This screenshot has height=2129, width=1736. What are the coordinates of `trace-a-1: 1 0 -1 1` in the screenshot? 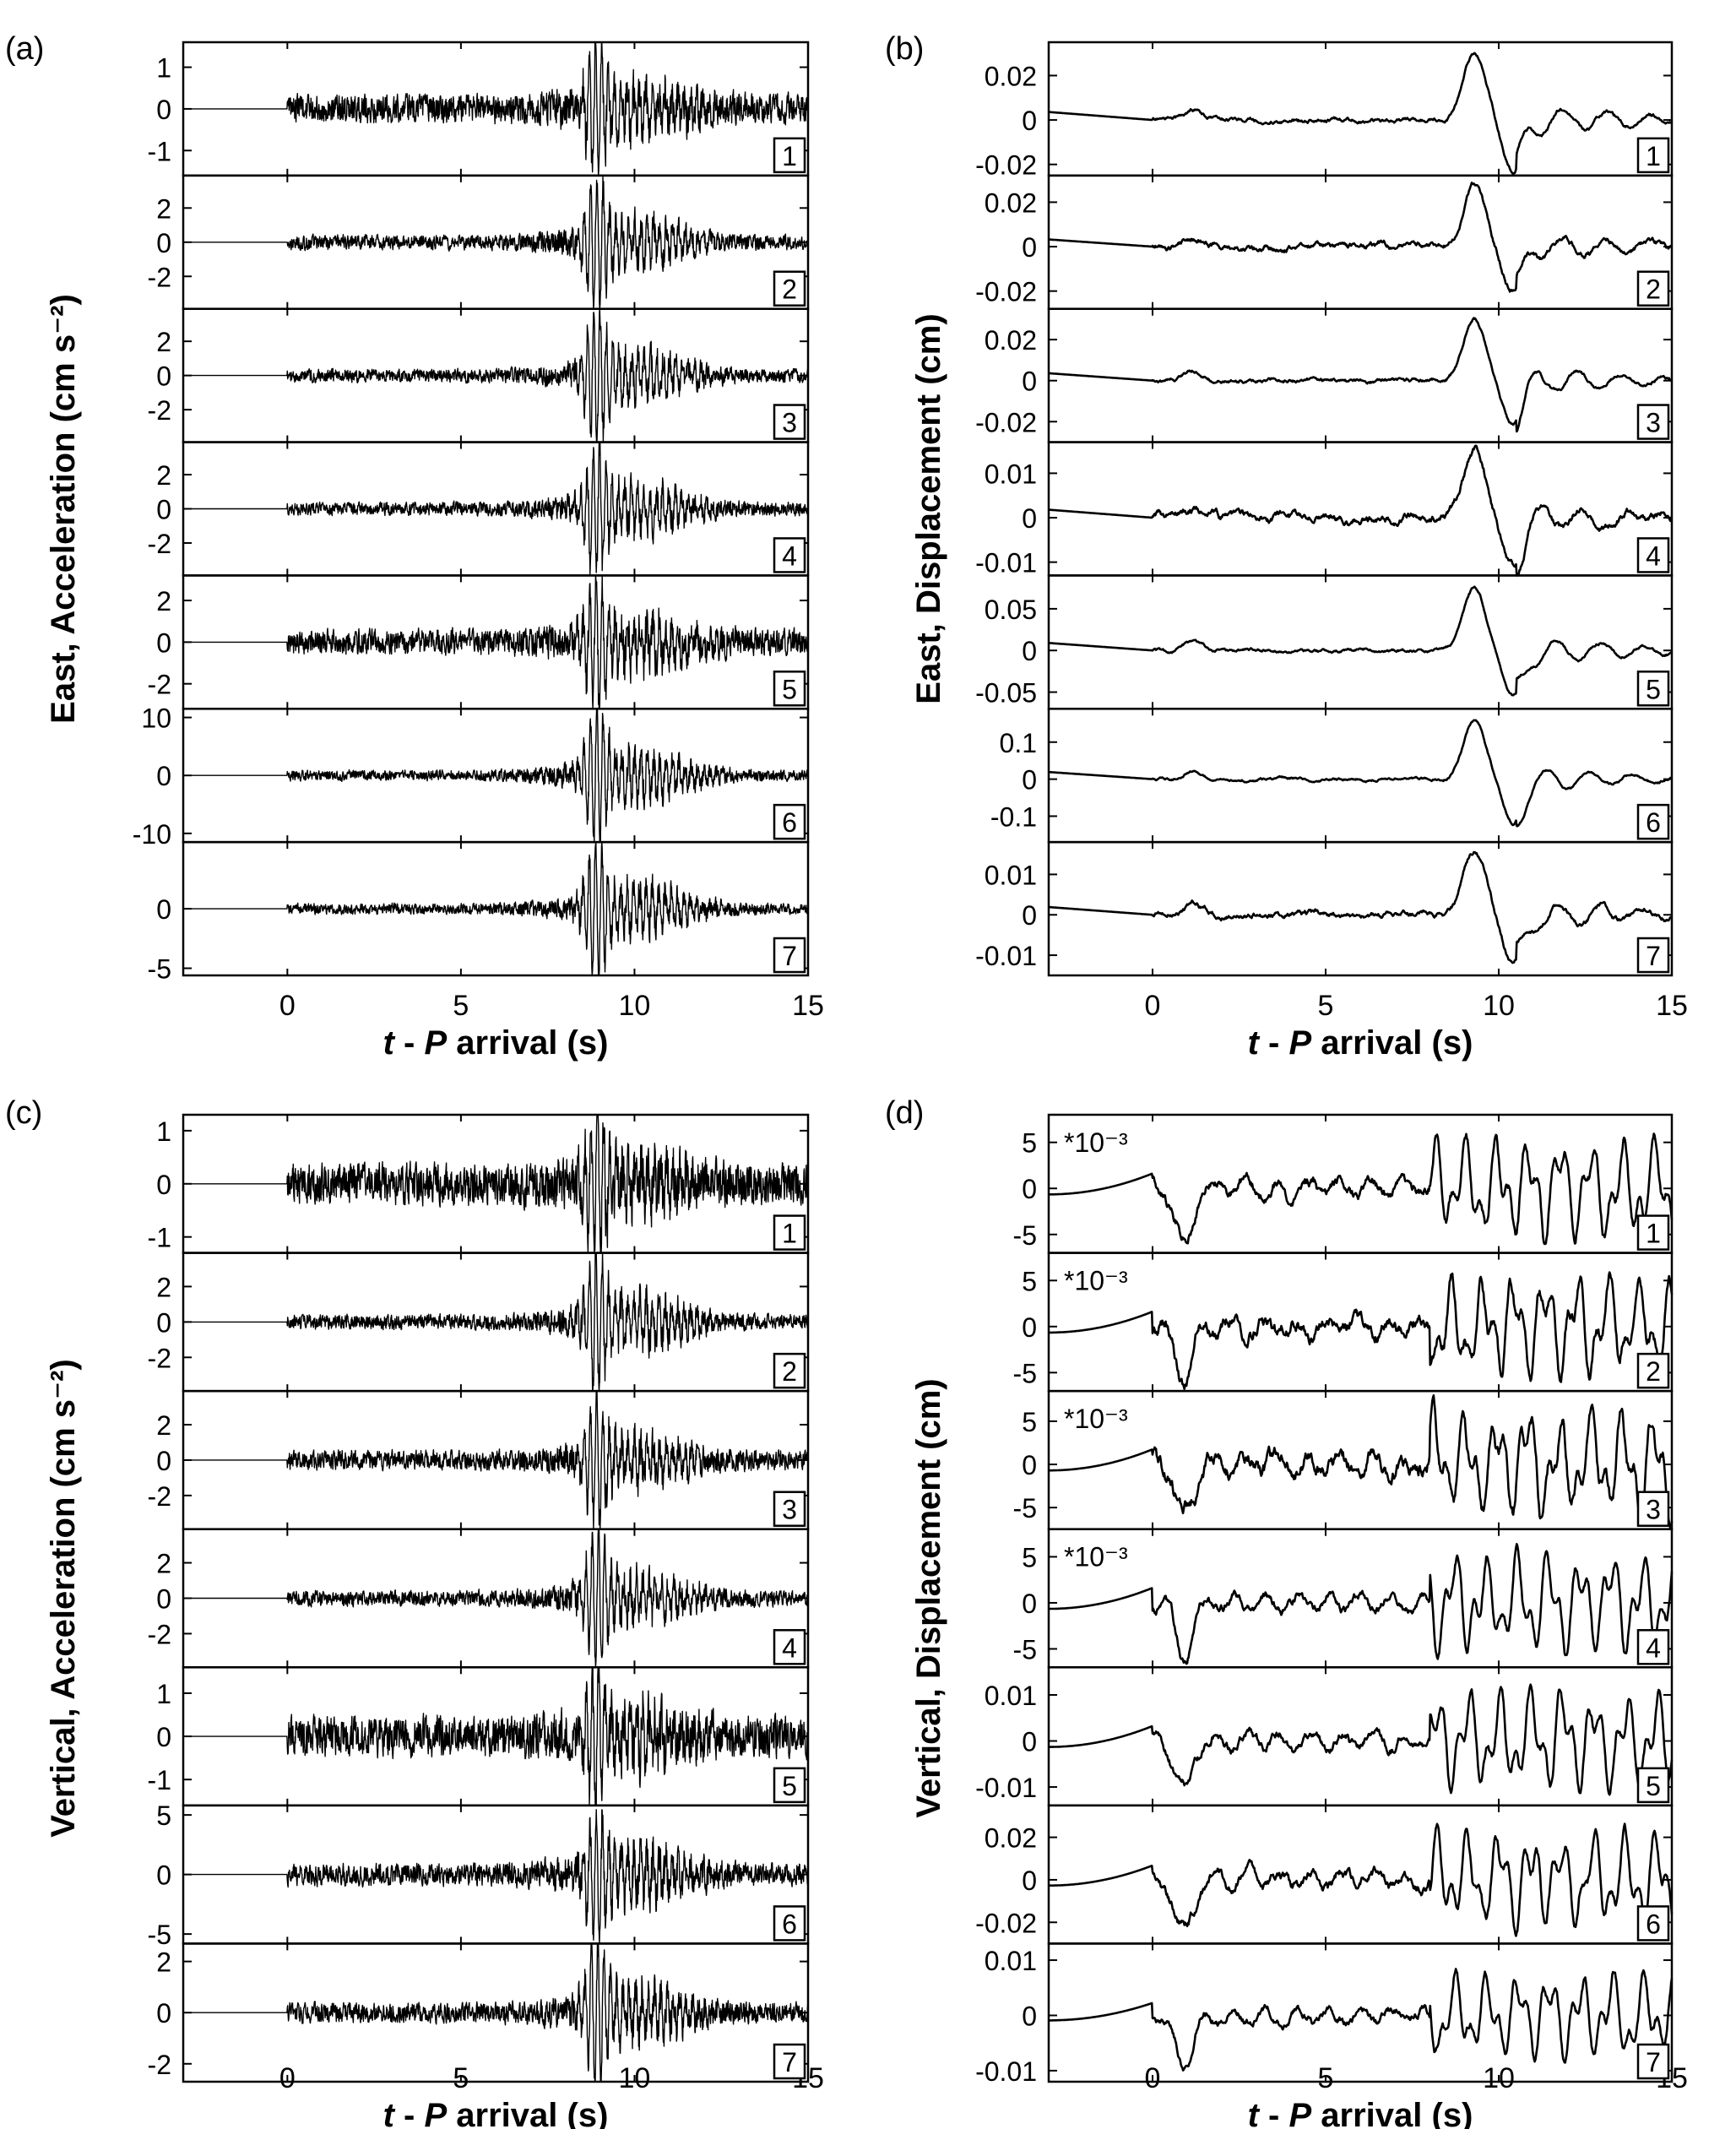 It's located at (479, 109).